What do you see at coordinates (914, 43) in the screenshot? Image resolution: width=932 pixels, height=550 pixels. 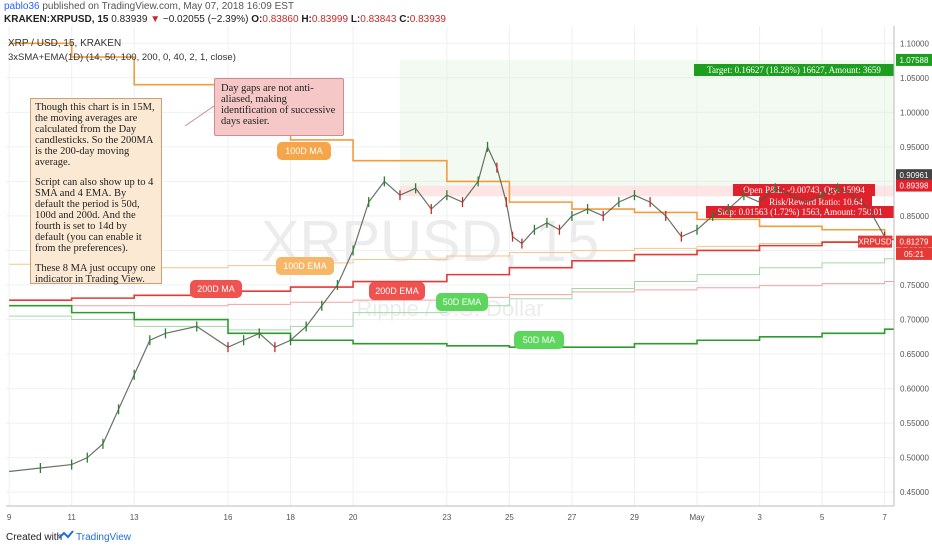 I see `y-tick-label: 1.10000` at bounding box center [914, 43].